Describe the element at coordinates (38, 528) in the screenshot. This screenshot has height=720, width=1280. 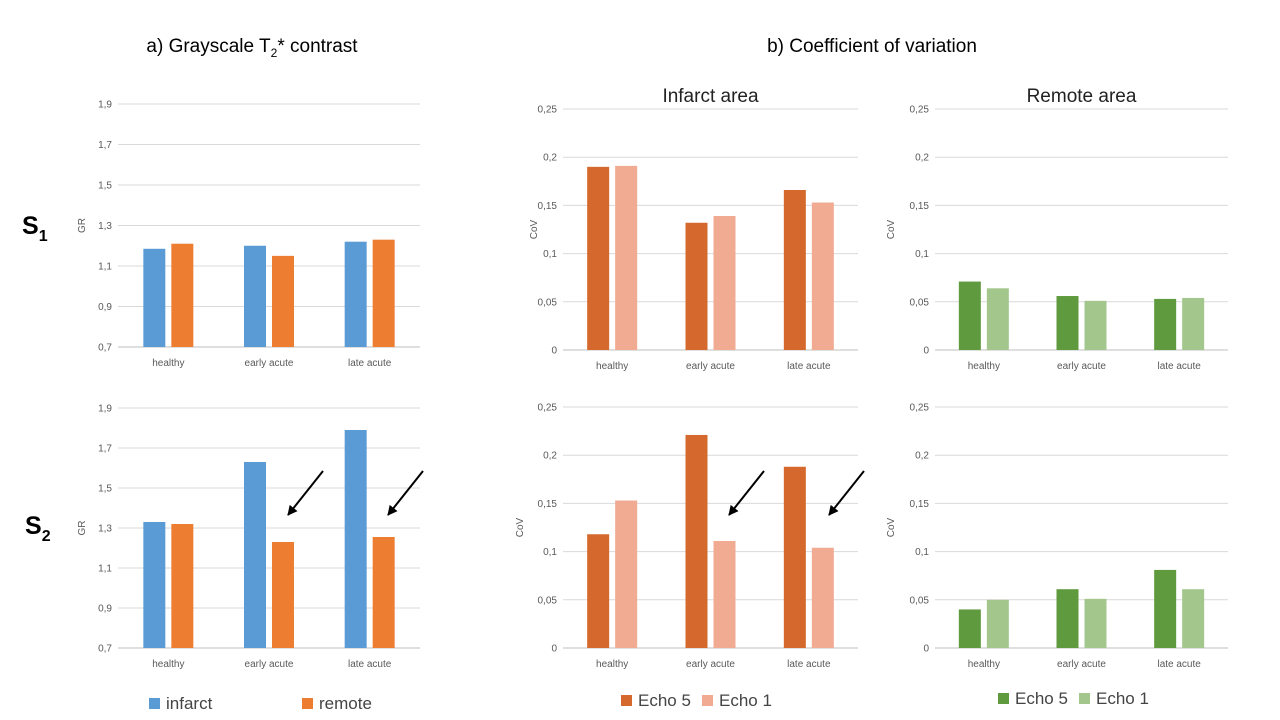
I see `row-label-s2: S2` at that location.